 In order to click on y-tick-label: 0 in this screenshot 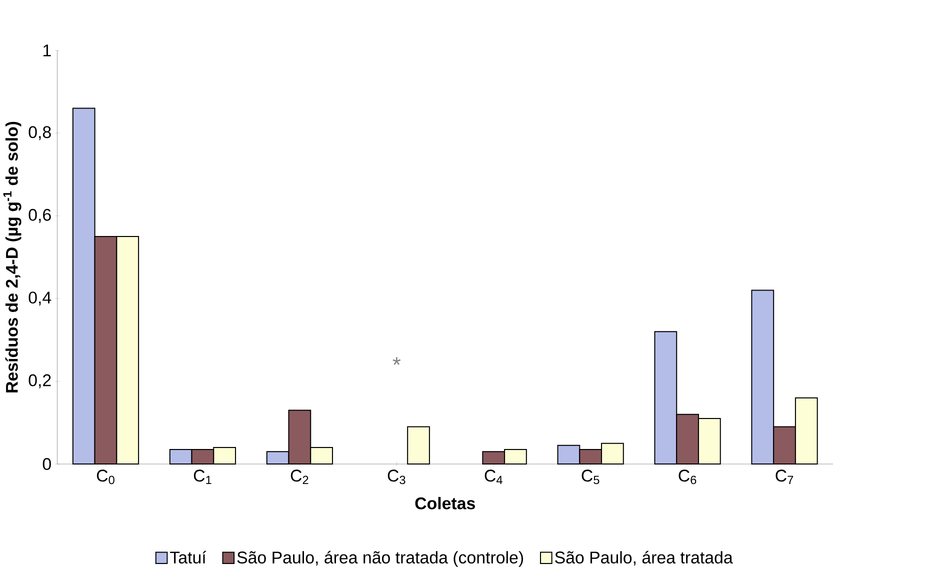, I will do `click(46, 464)`.